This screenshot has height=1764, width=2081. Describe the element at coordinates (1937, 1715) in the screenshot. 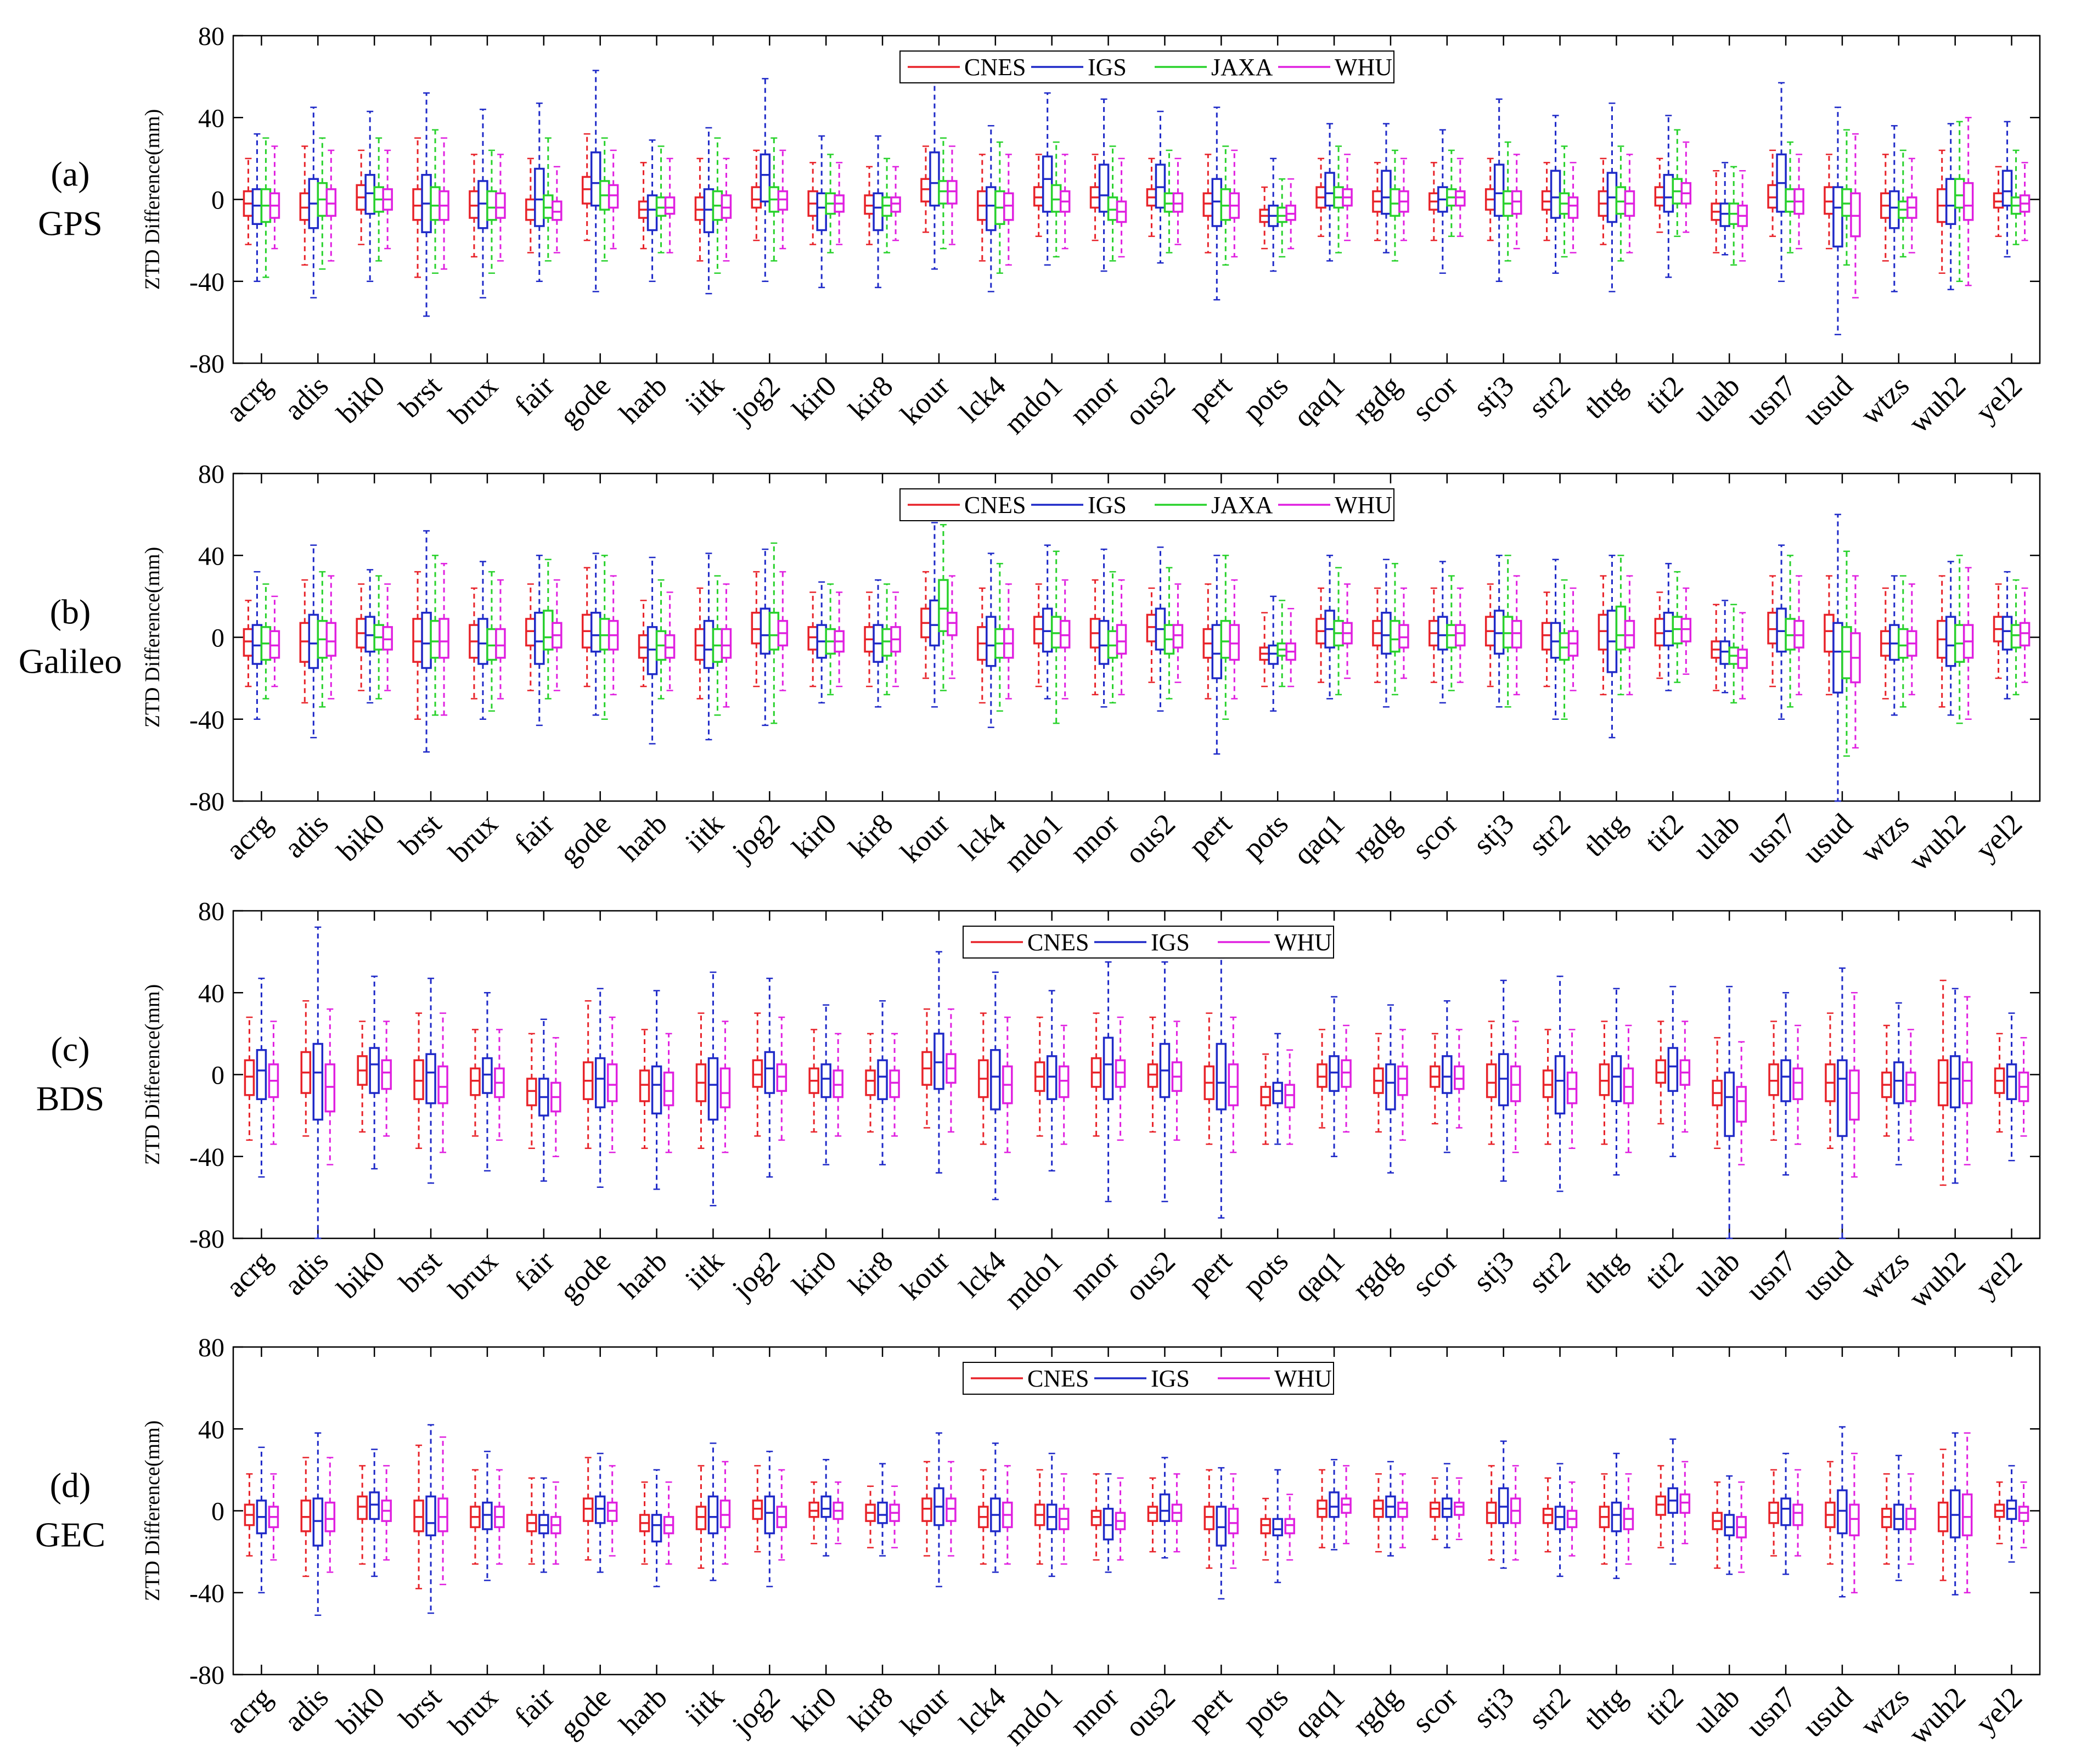

I see `station-label: wuh2` at that location.